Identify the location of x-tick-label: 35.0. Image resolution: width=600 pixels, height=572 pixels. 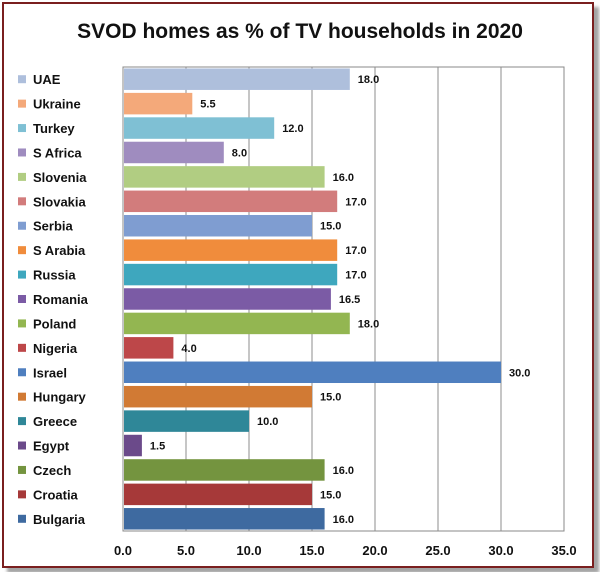
(563, 550).